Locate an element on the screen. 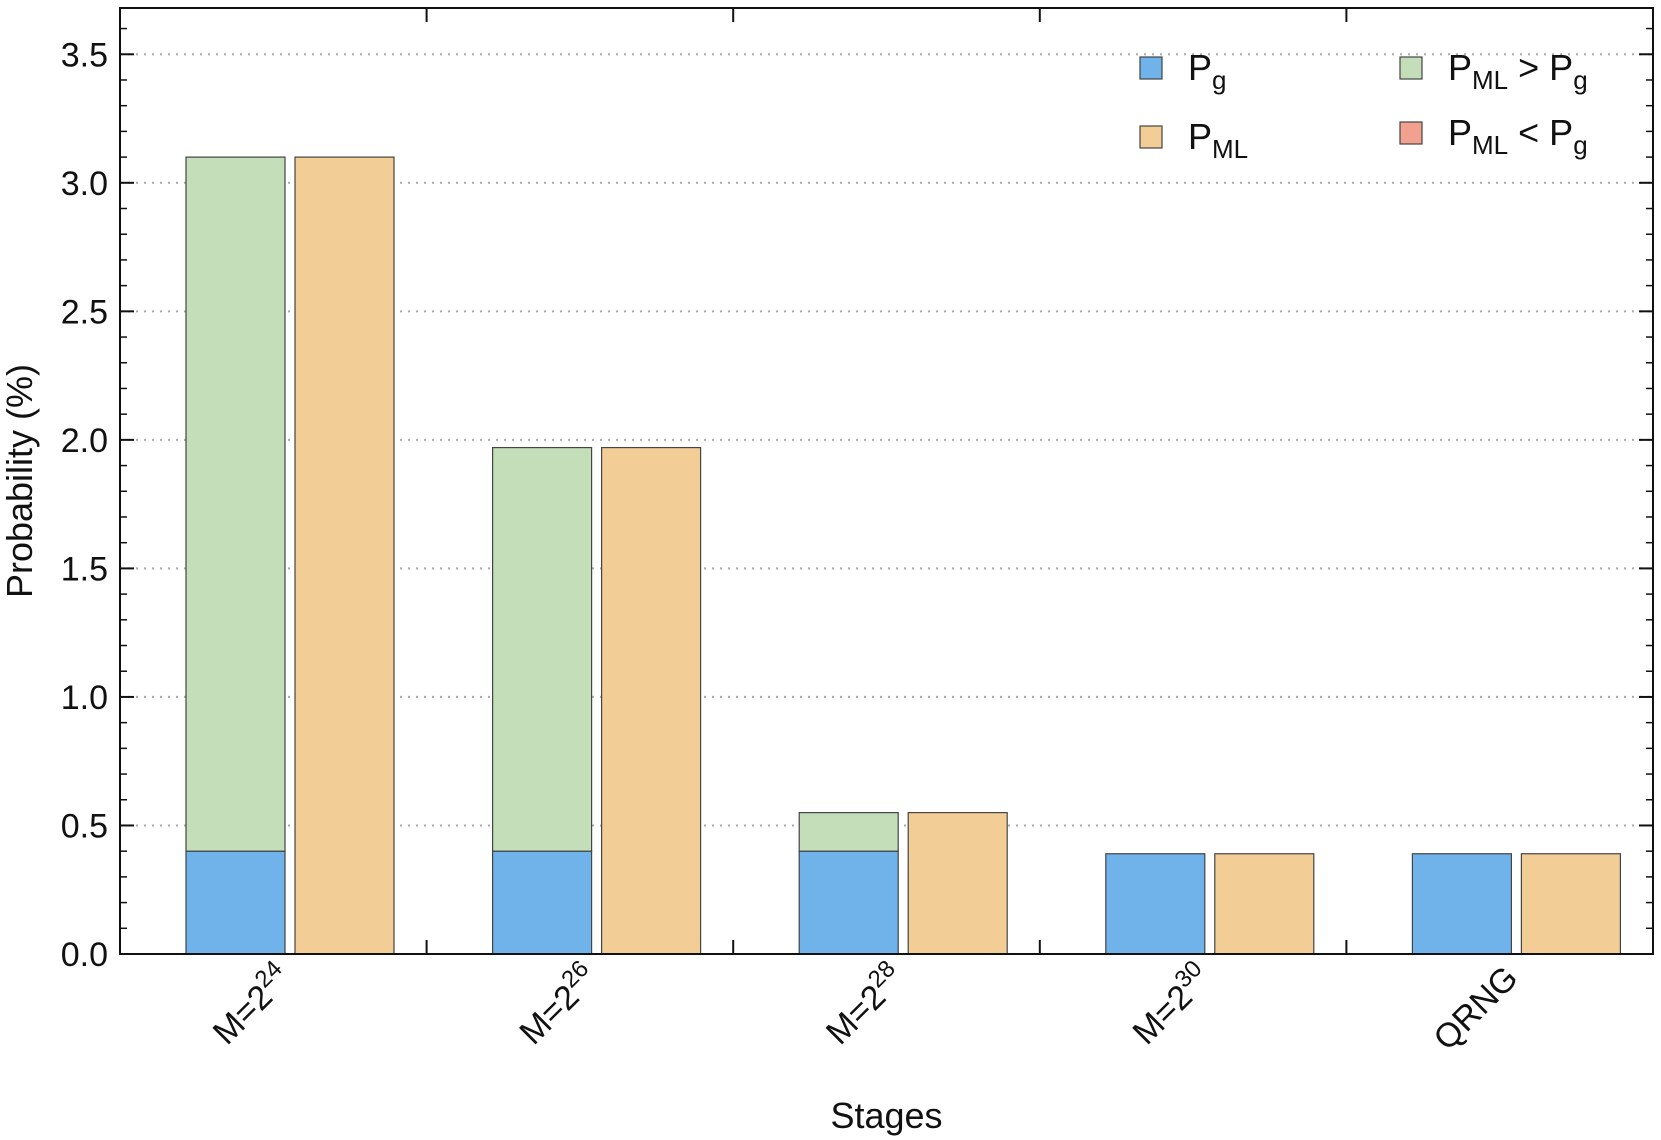  x-axis-title: Stages is located at coordinates (886, 1115).